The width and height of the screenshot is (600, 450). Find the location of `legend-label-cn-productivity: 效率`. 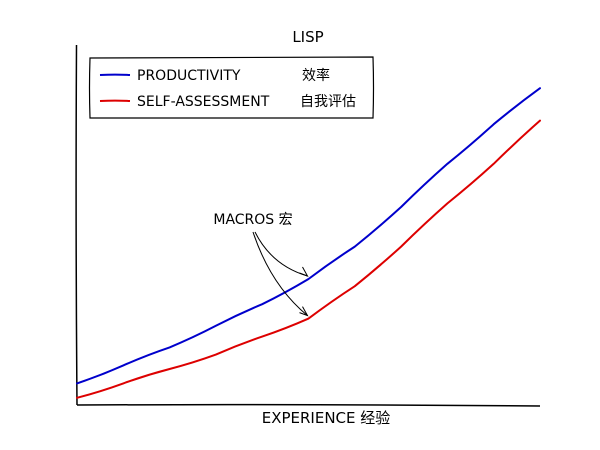

legend-label-cn-productivity: 效率 is located at coordinates (316, 75).